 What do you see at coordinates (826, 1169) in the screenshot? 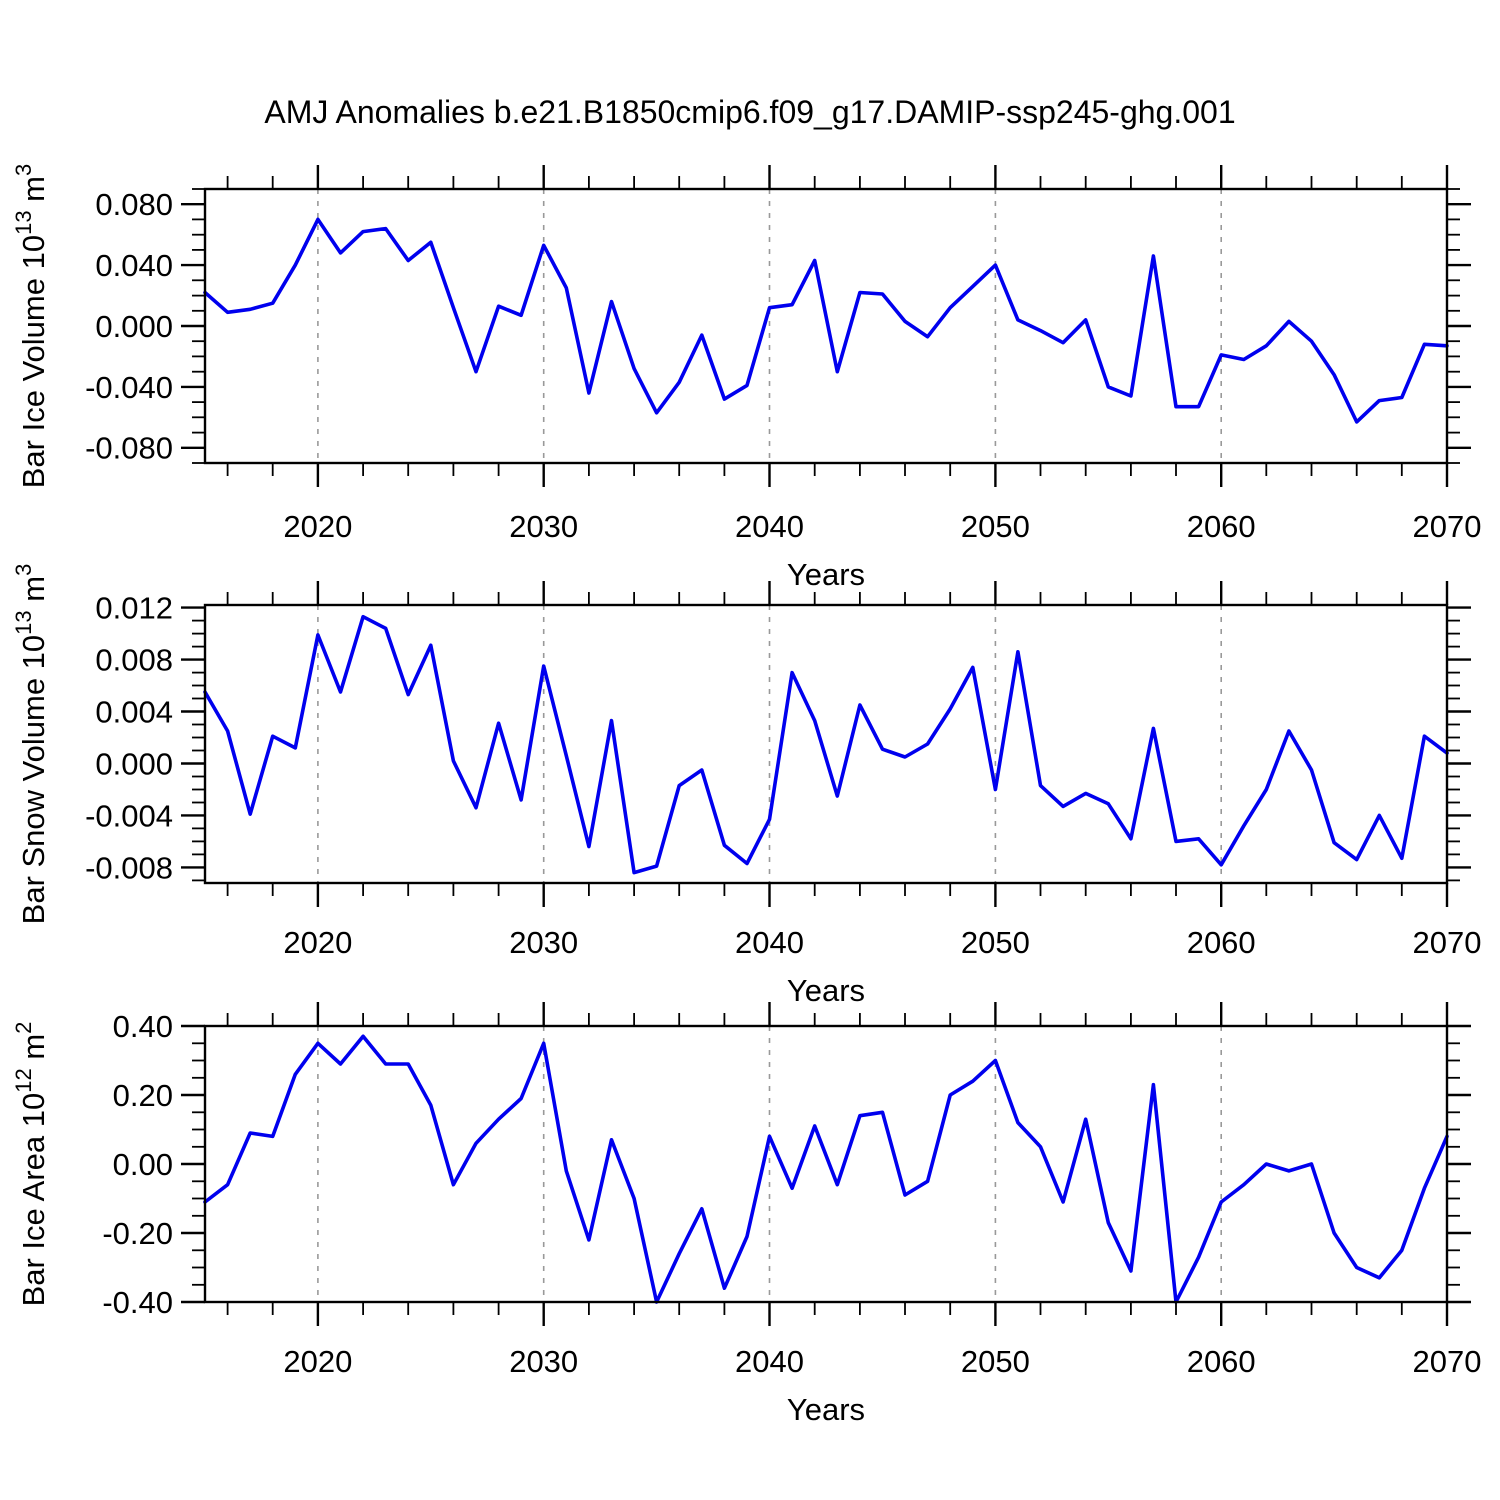
I see `data-line-bar-ice-area` at bounding box center [826, 1169].